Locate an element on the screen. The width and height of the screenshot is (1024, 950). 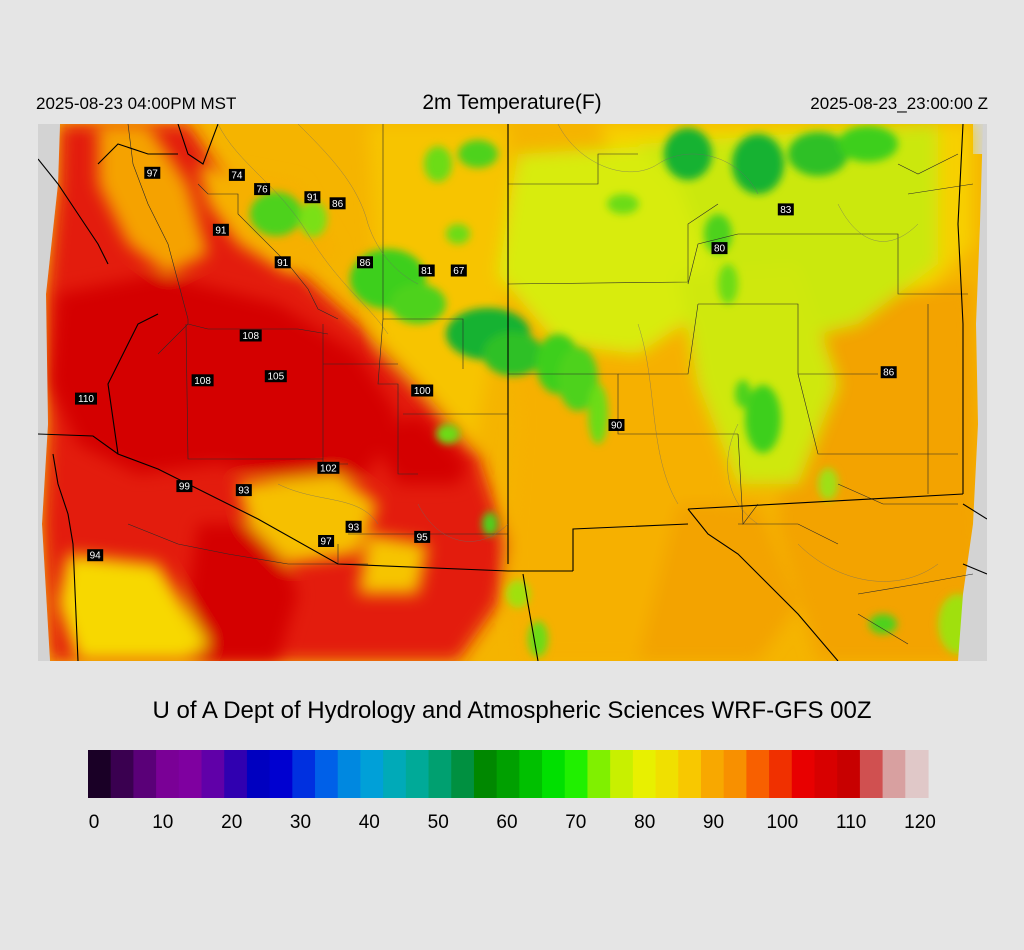
colorbar-tick-label: 10 is located at coordinates (162, 822).